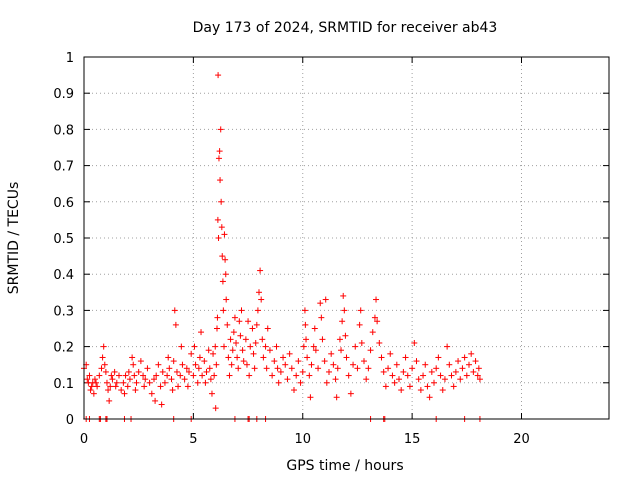  What do you see at coordinates (84, 439) in the screenshot?
I see `x-tick-label: 0` at bounding box center [84, 439].